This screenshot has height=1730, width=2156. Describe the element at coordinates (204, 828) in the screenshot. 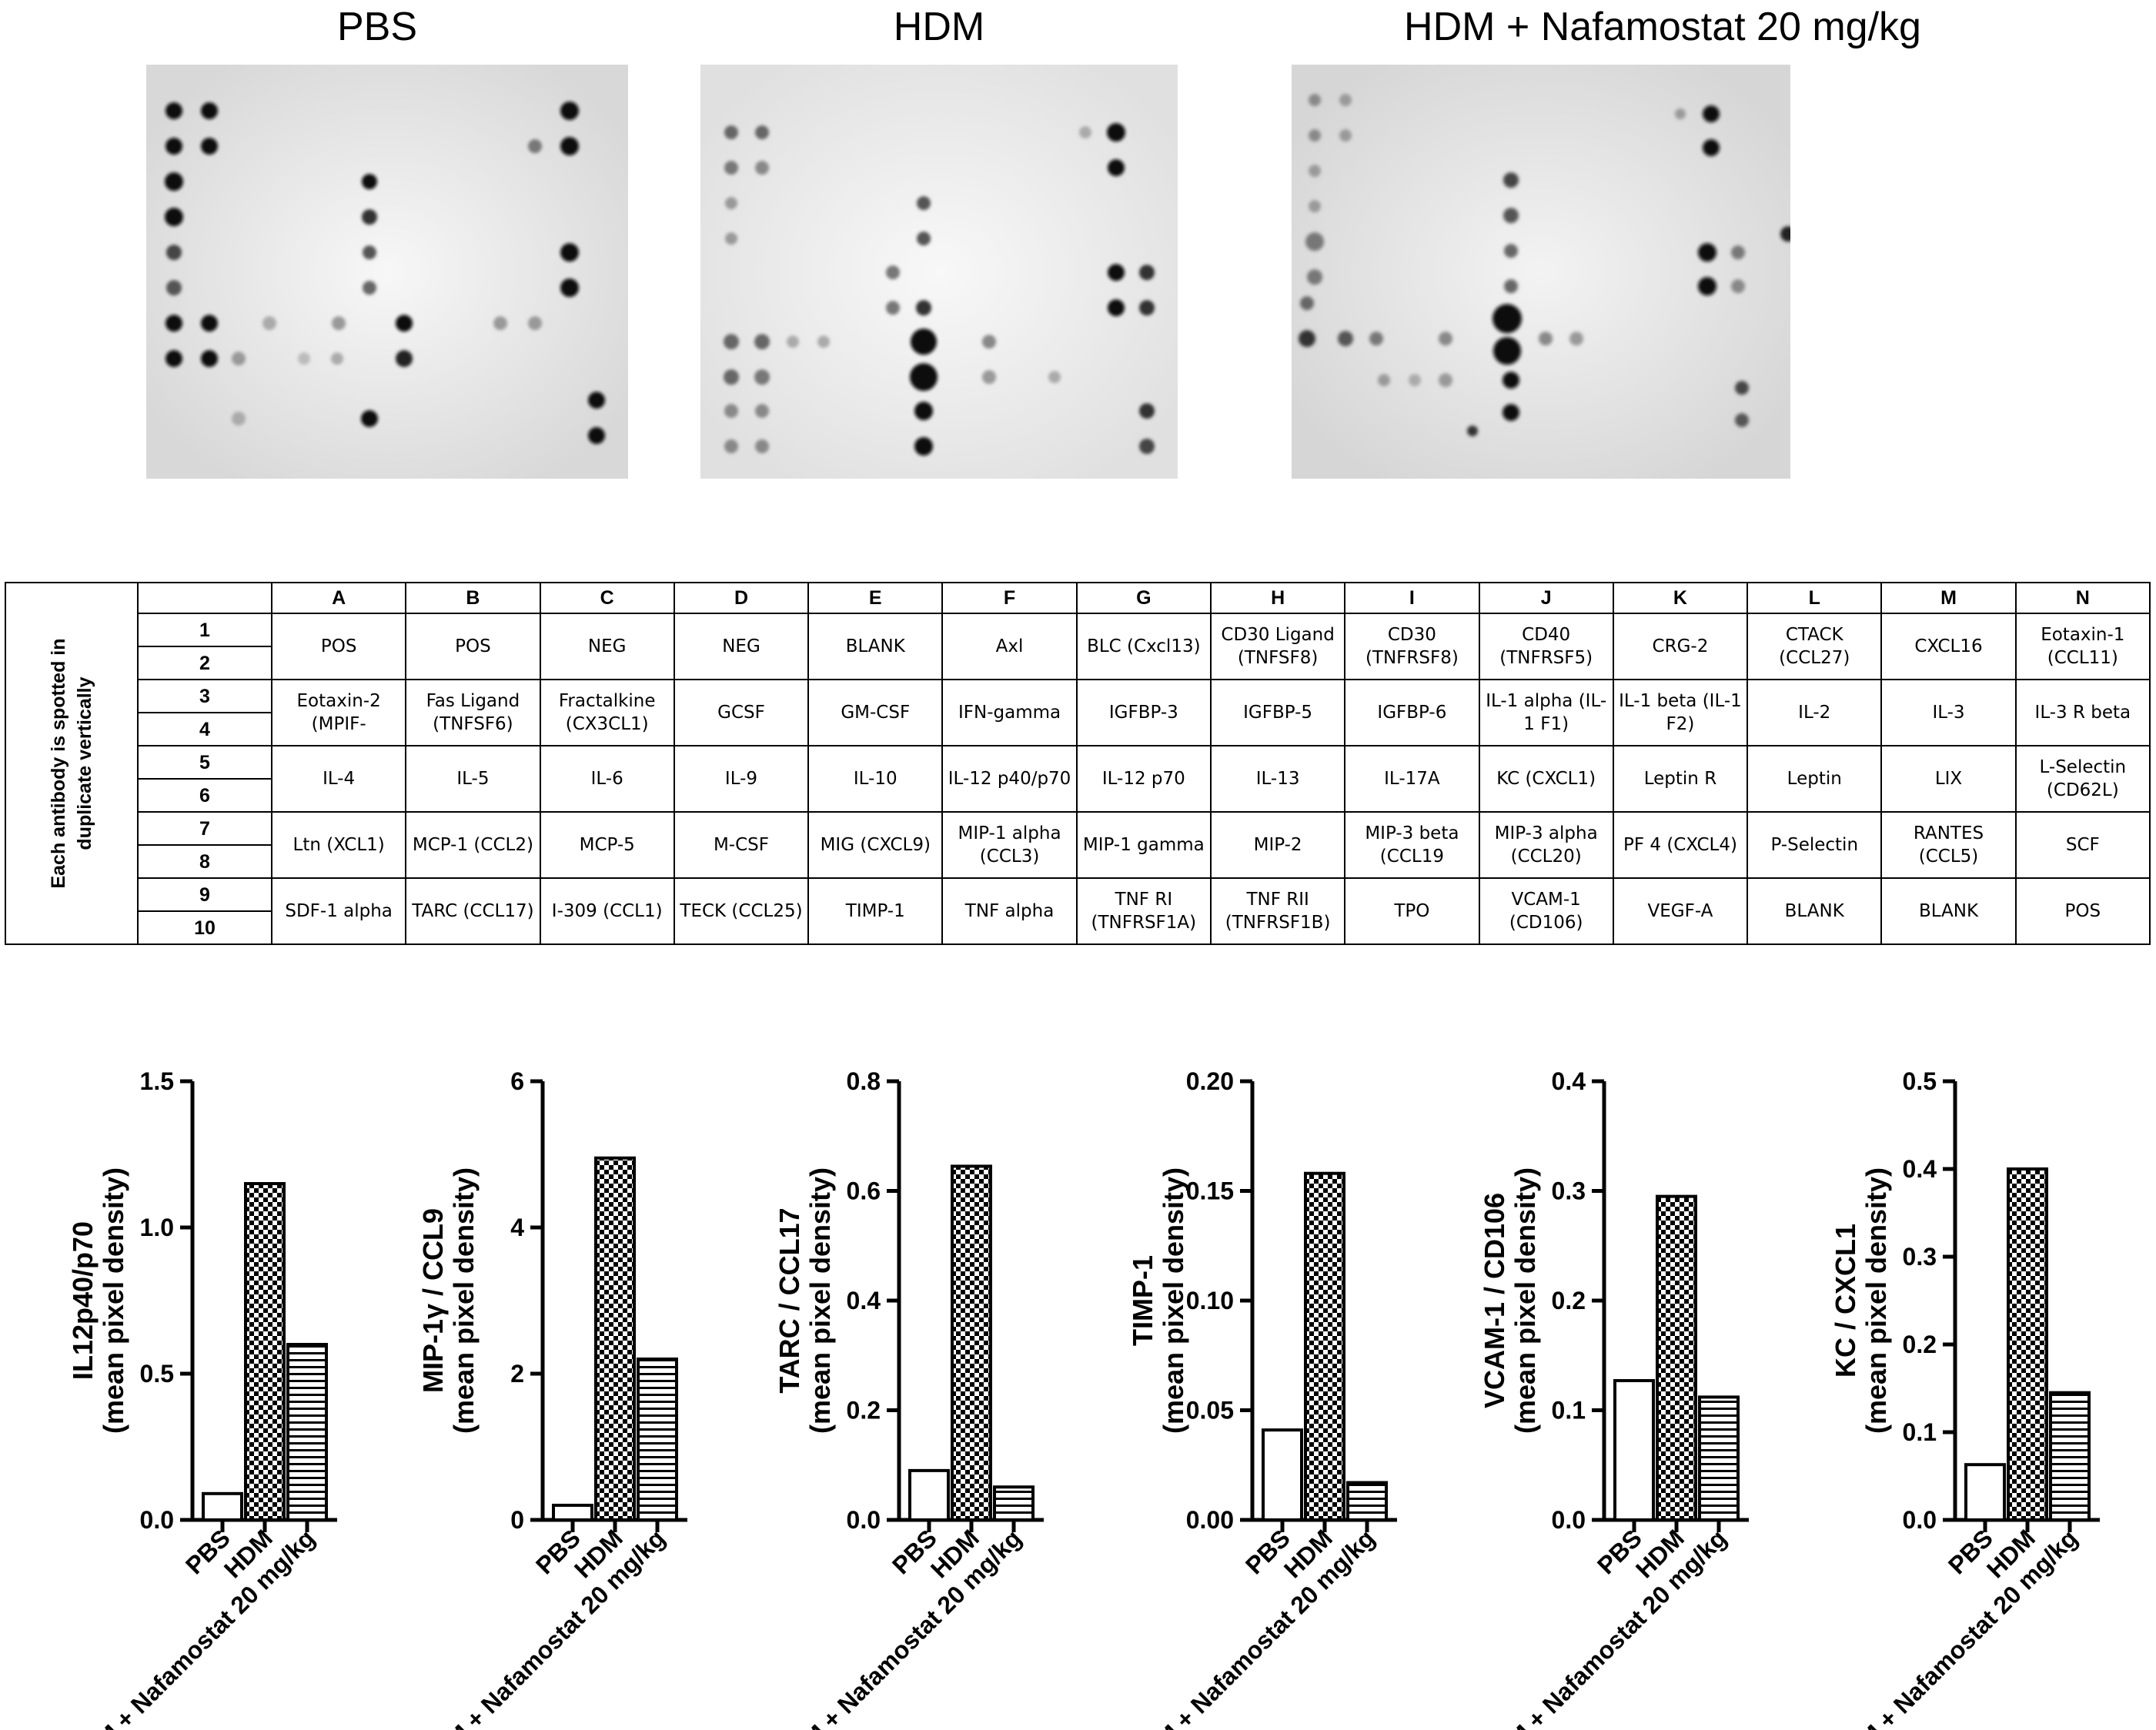

I see `row-number: 7` at that location.